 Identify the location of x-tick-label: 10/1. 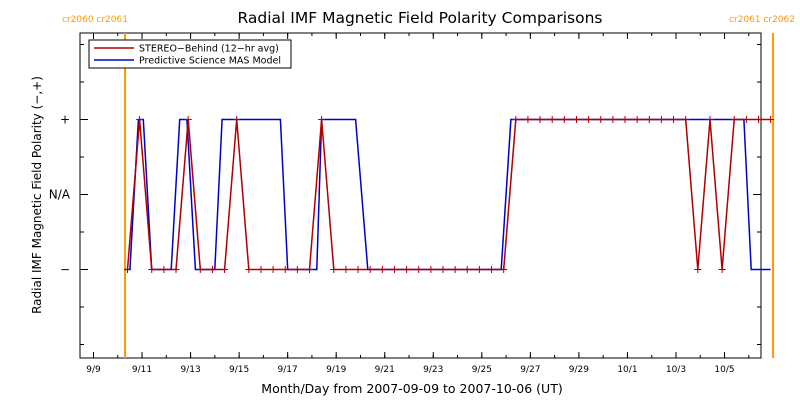
(627, 370).